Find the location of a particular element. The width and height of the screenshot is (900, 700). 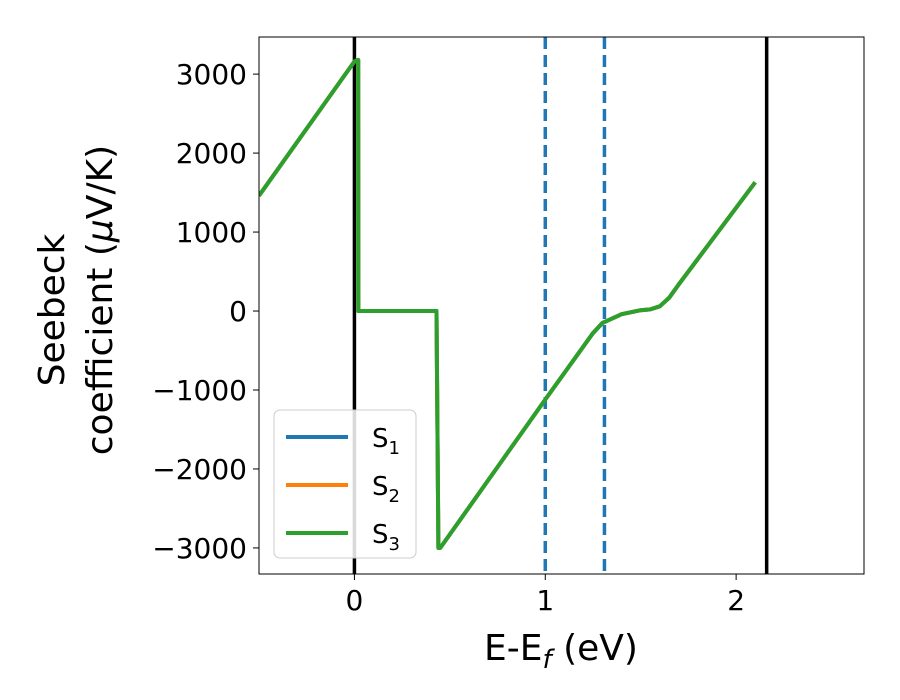

x-axis-ticks: 0 1 2 is located at coordinates (545, 595).